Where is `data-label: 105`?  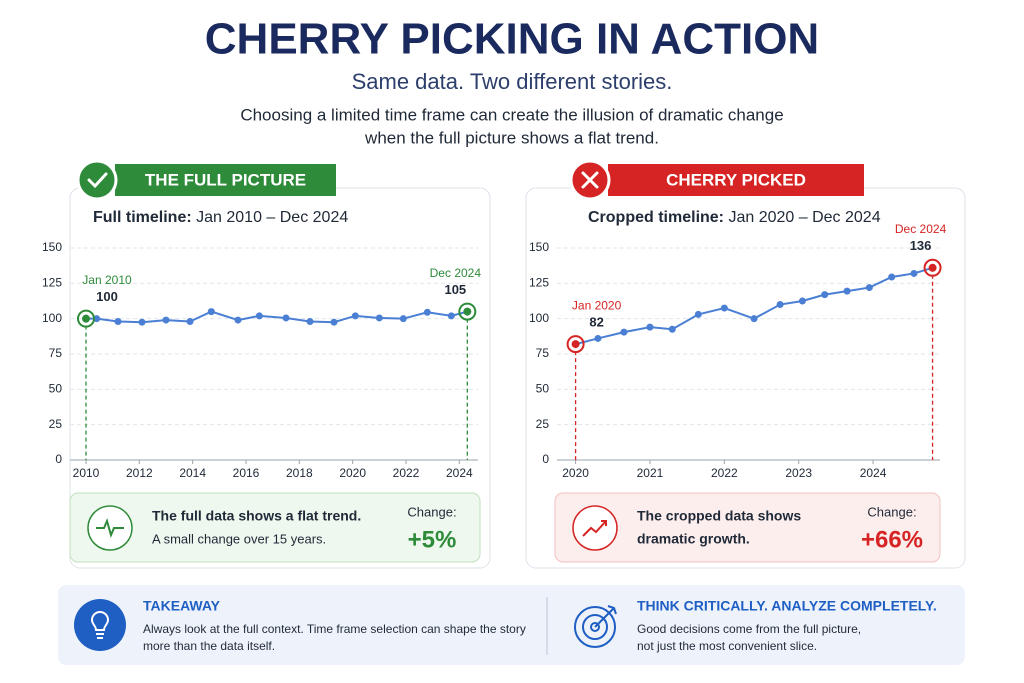 data-label: 105 is located at coordinates (455, 289).